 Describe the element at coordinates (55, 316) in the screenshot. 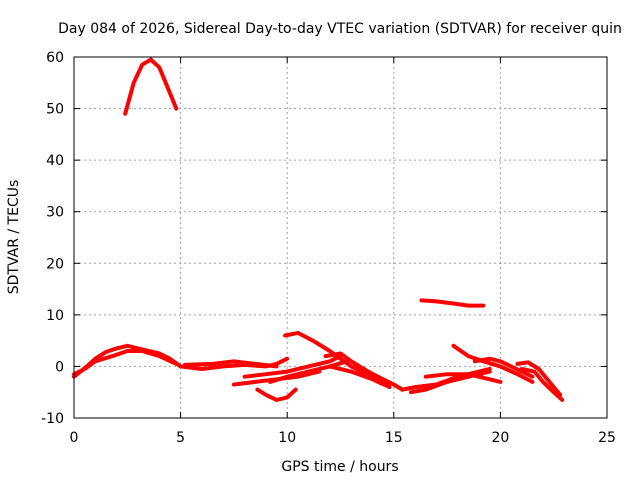

I see `y-tick-label: 10` at that location.